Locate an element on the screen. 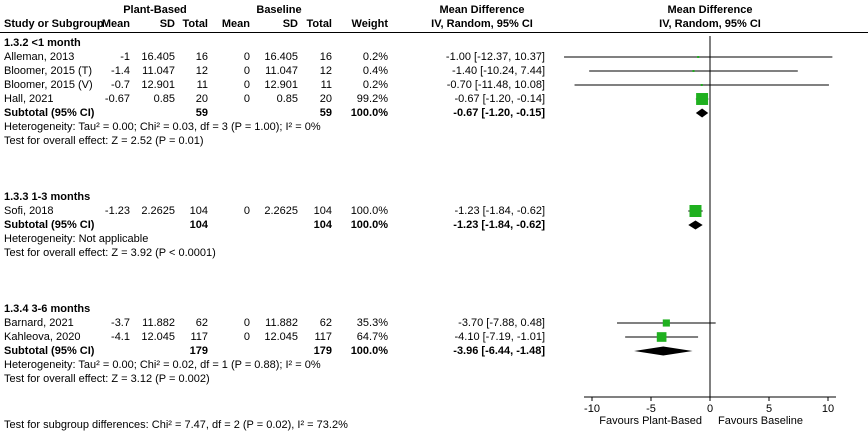 This screenshot has height=432, width=868. header-exp-mean: Mean is located at coordinates (115, 24).